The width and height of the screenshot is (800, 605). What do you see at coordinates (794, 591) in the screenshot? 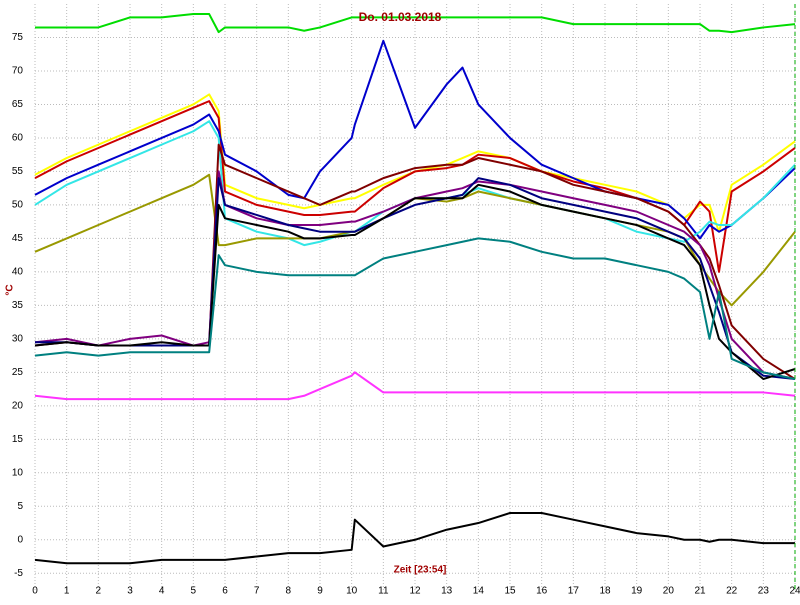
I see `x-tick-label: 24` at bounding box center [794, 591].